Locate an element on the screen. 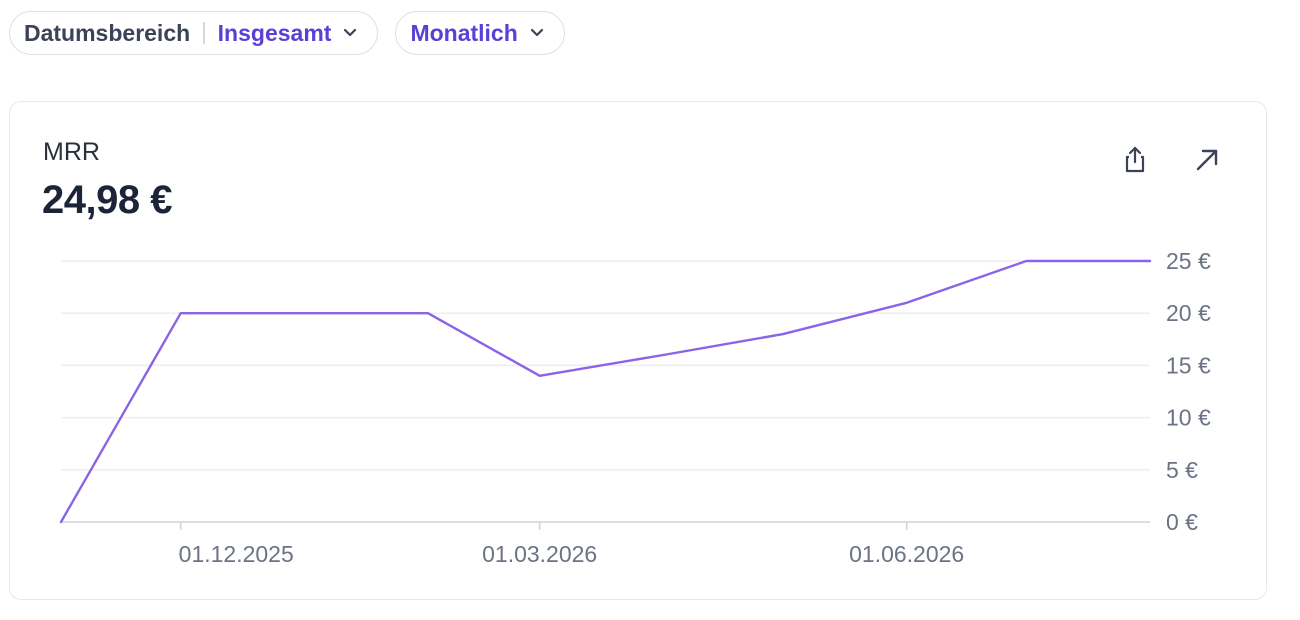 The height and width of the screenshot is (620, 1300). card-title: MRR is located at coordinates (71, 152).